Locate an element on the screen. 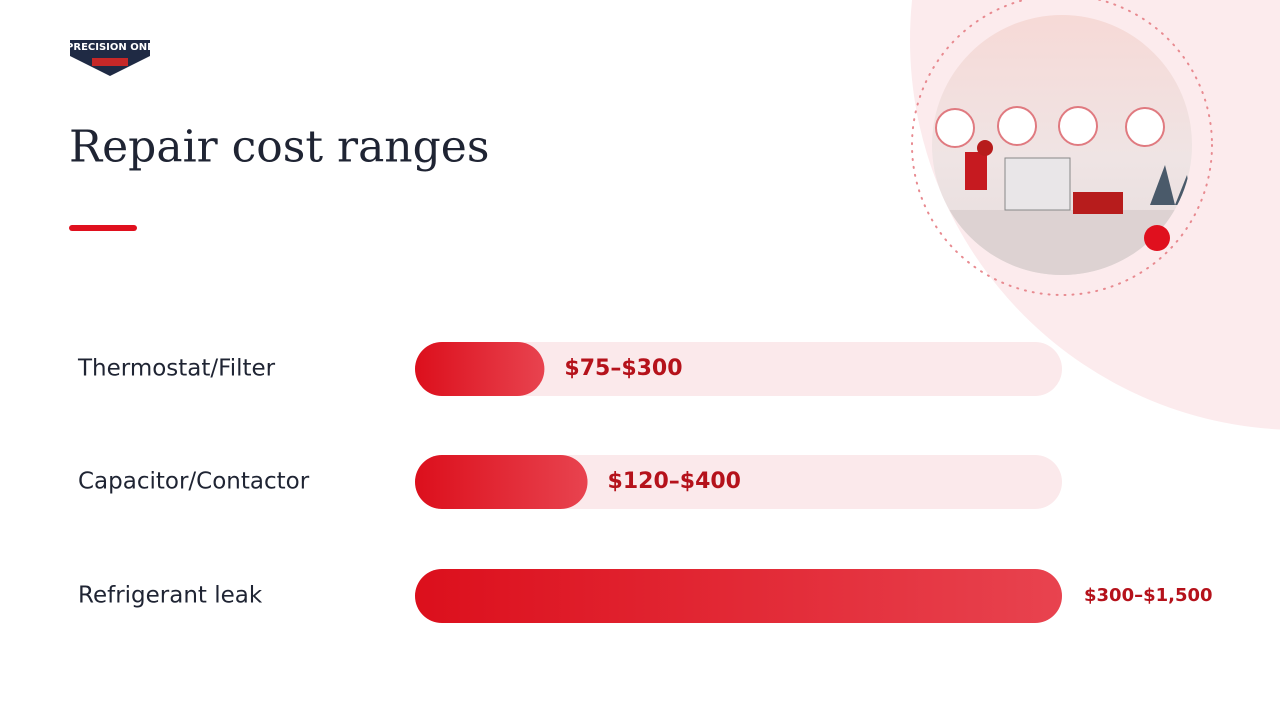 This screenshot has height=720, width=1280. bar-track is located at coordinates (738, 369).